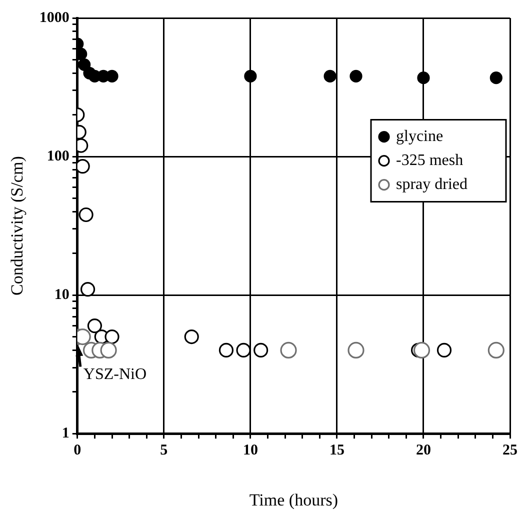 Image resolution: width=522 pixels, height=523 pixels. I want to click on legend-label: spray dried, so click(432, 185).